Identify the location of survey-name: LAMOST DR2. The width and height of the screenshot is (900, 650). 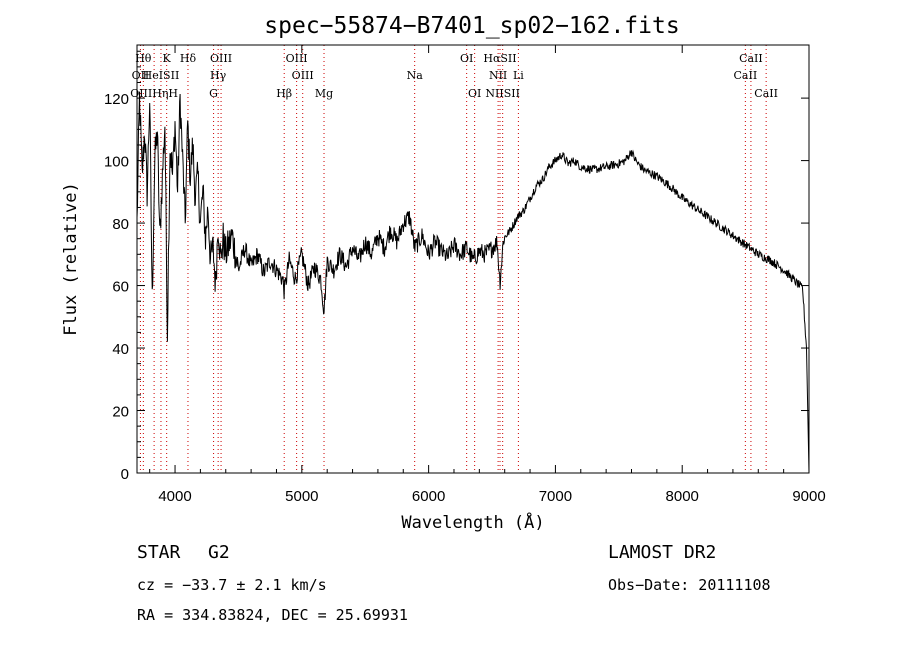
(662, 552).